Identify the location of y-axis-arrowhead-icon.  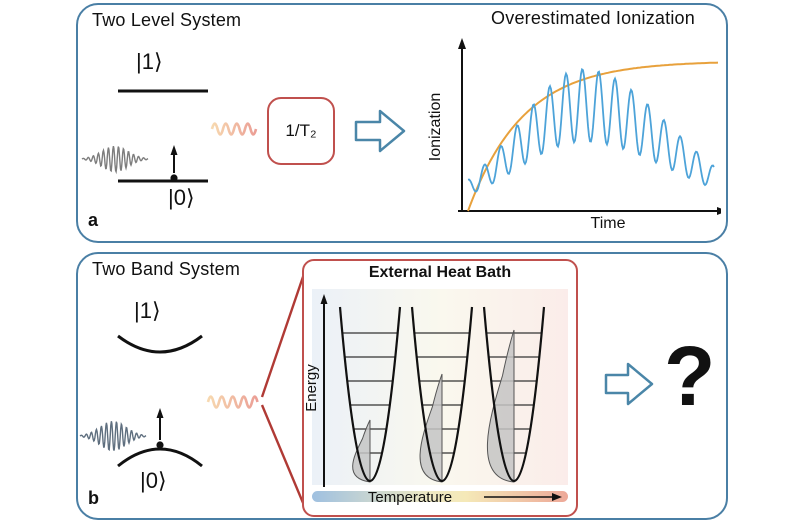
(462, 43).